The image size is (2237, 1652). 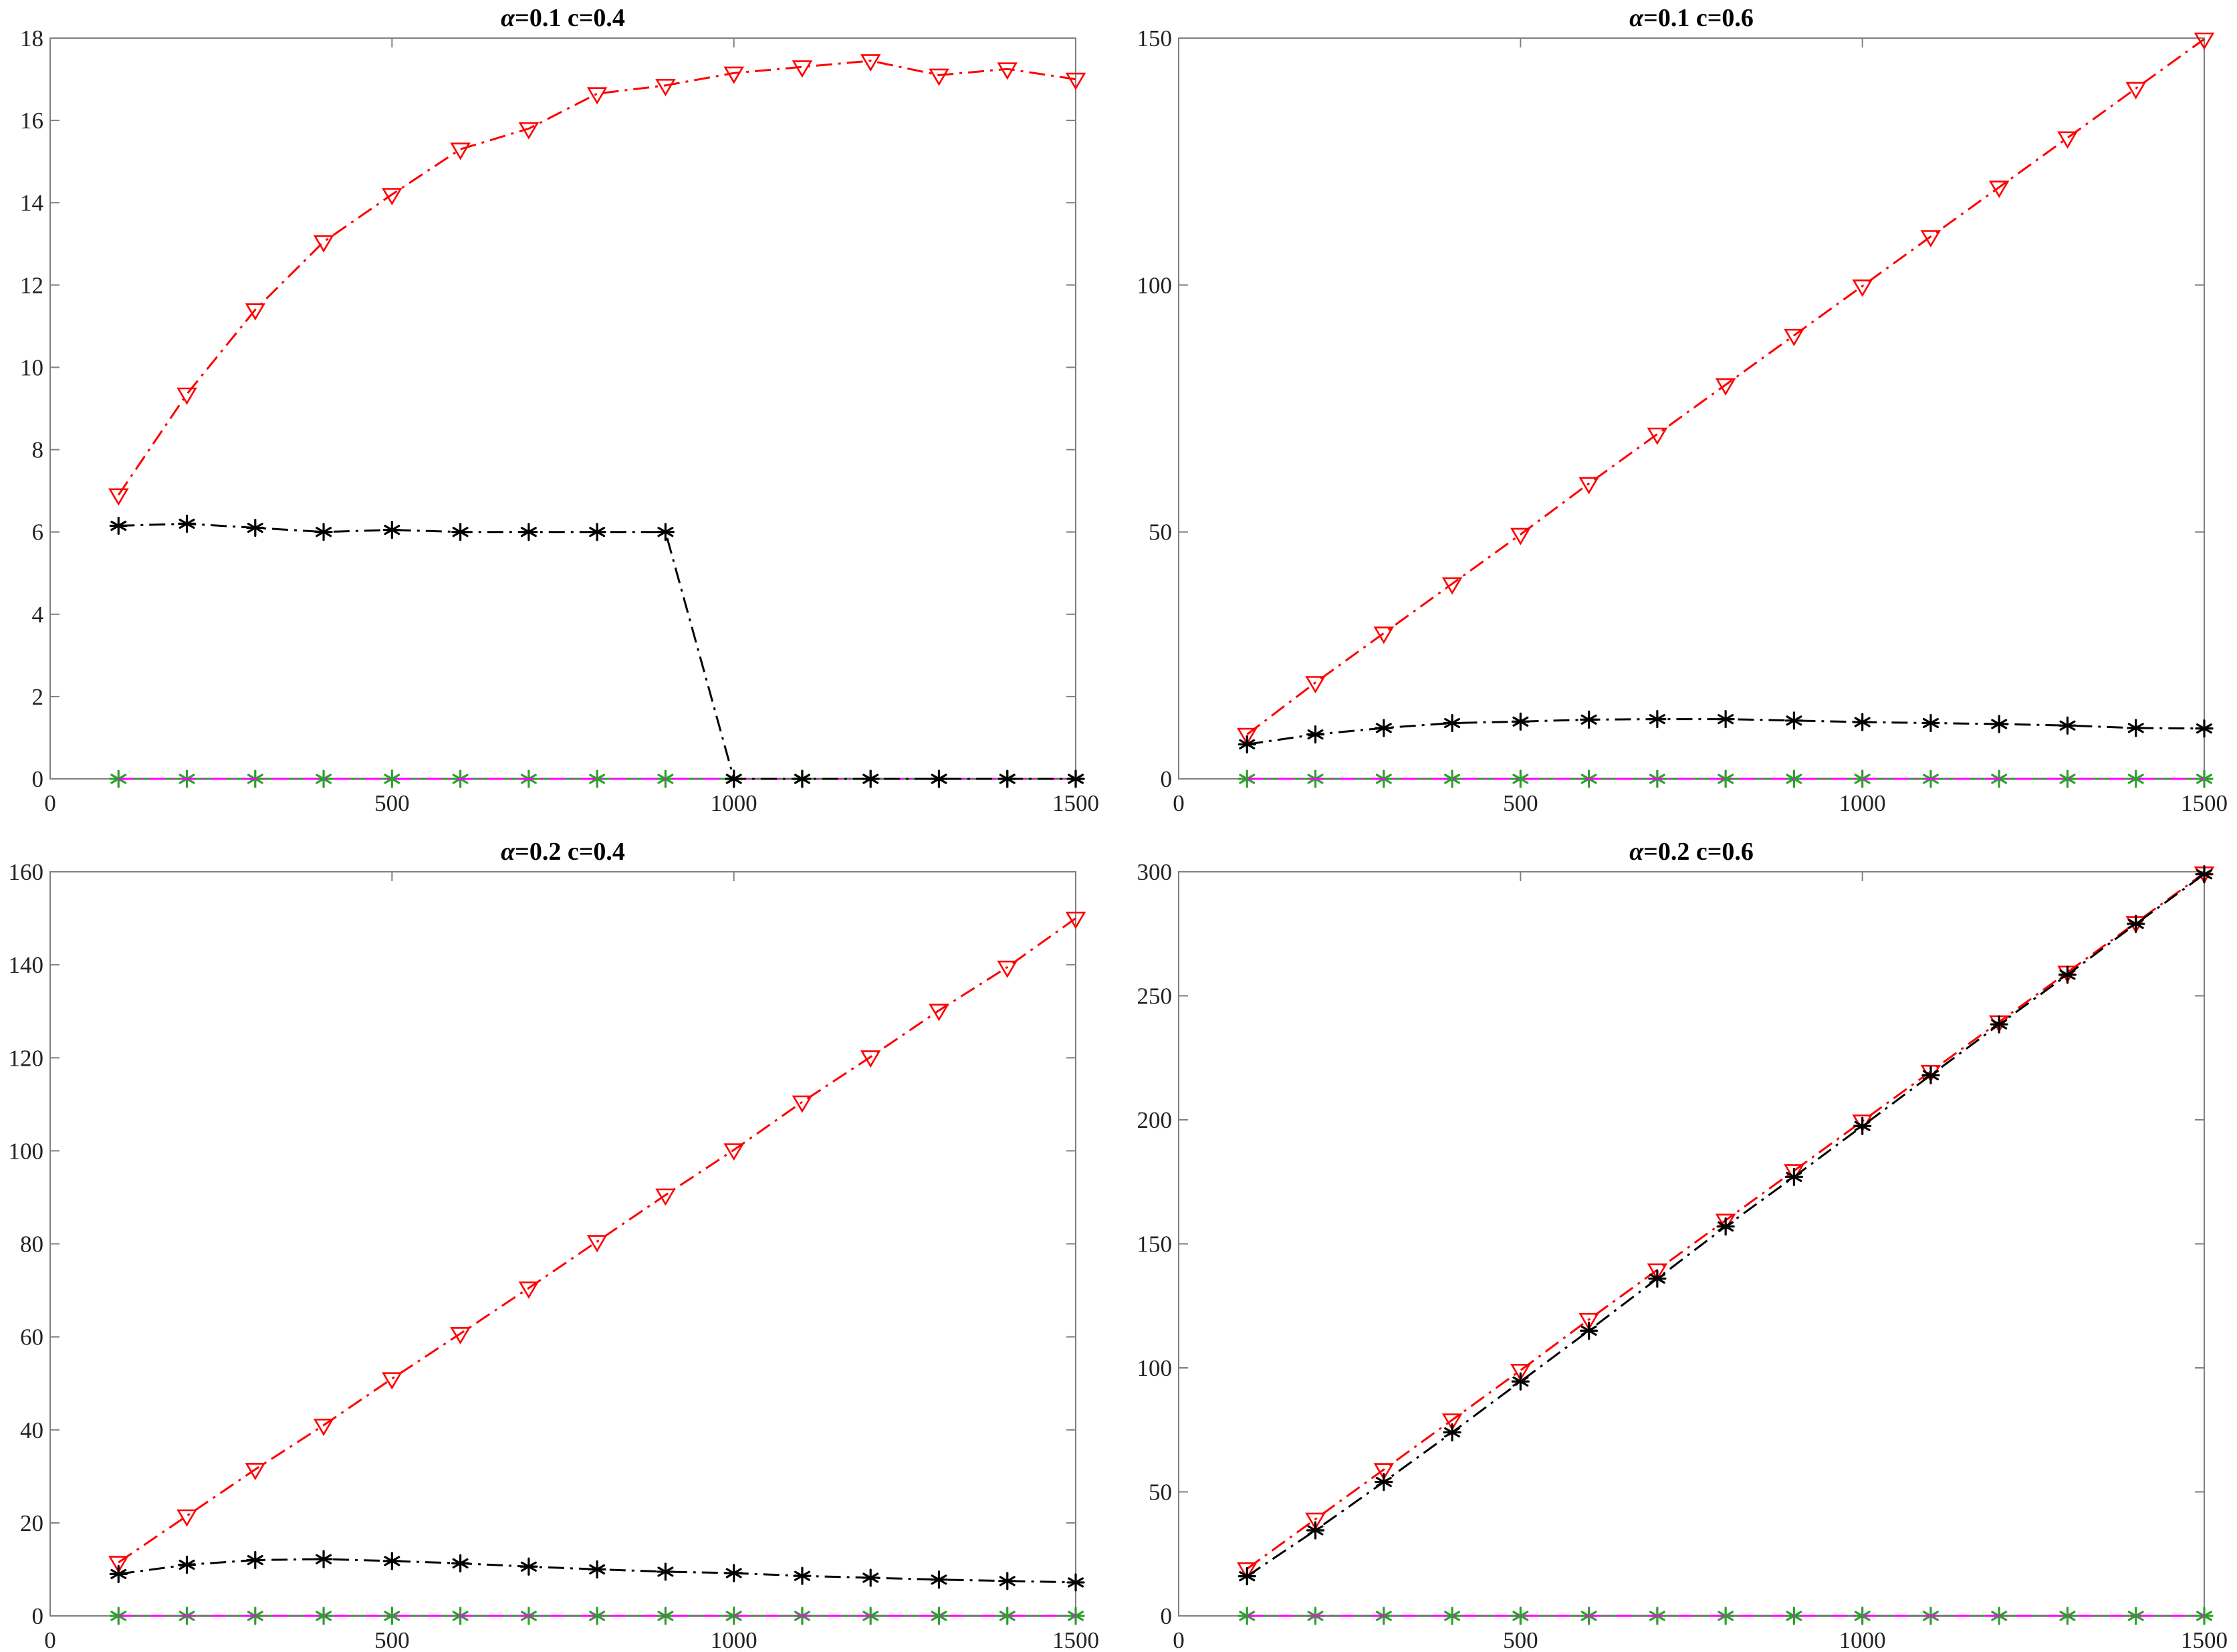 I want to click on y-tick-label: 16, so click(x=32, y=121).